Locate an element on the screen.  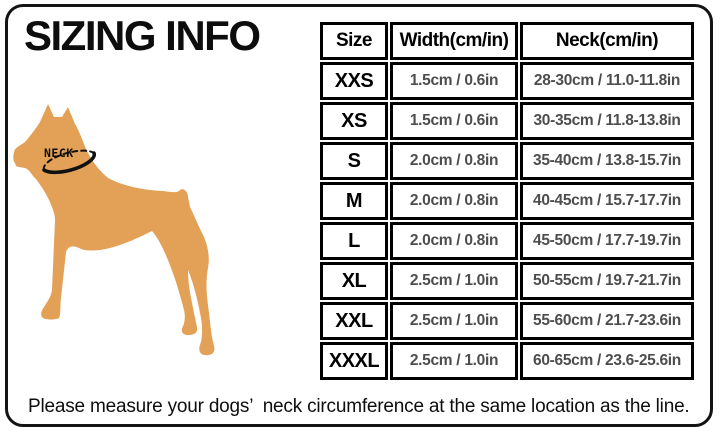
table-row: XXS 1.5cm / 0.6in 28-30cm / 11.0-11.8in is located at coordinates (507, 81).